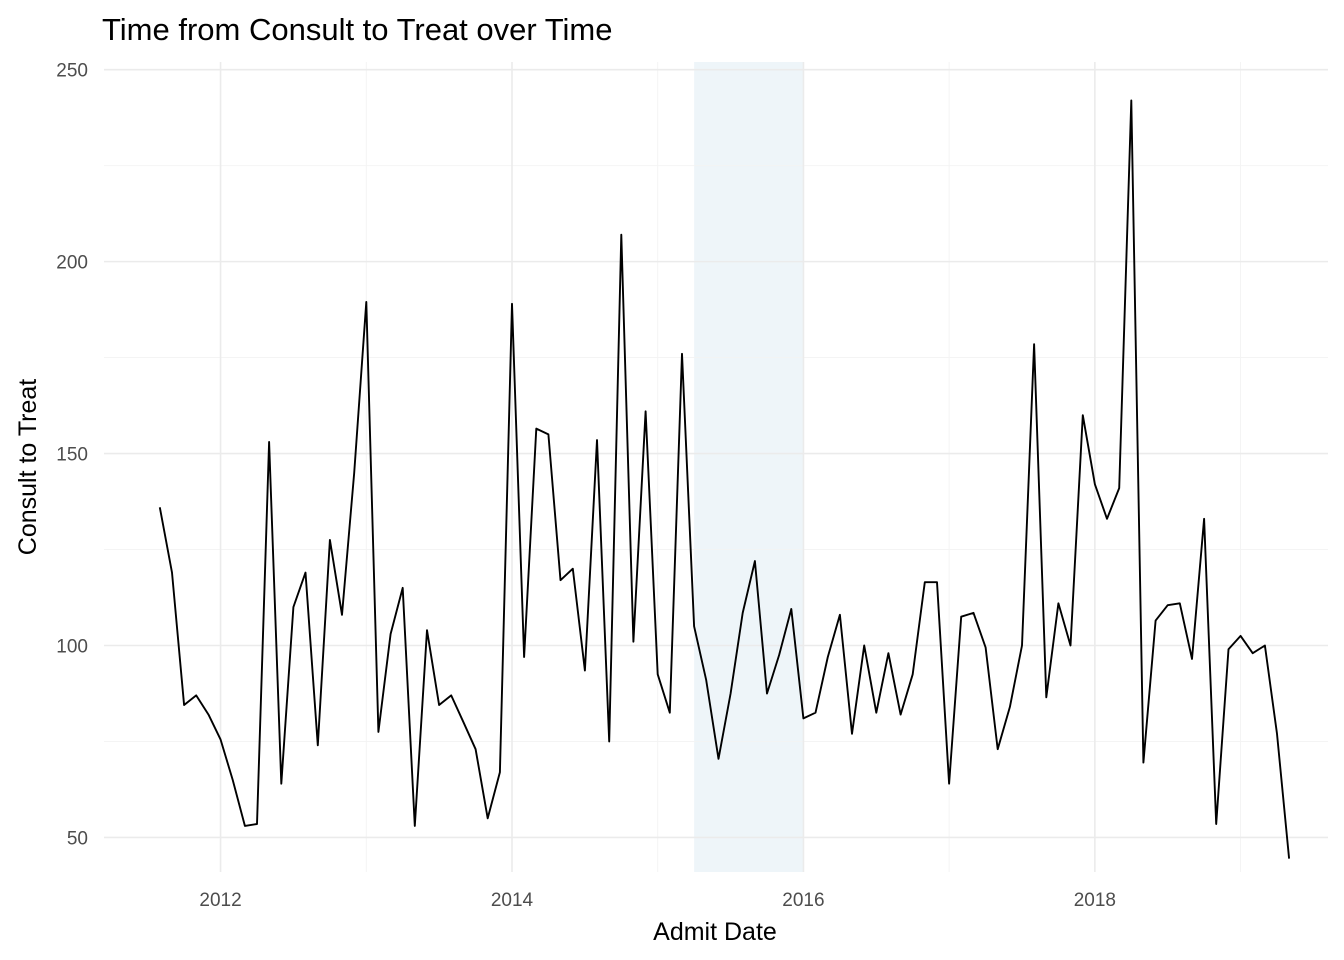 Image resolution: width=1344 pixels, height=960 pixels. Describe the element at coordinates (1095, 900) in the screenshot. I see `x-tick-label: 2018` at that location.